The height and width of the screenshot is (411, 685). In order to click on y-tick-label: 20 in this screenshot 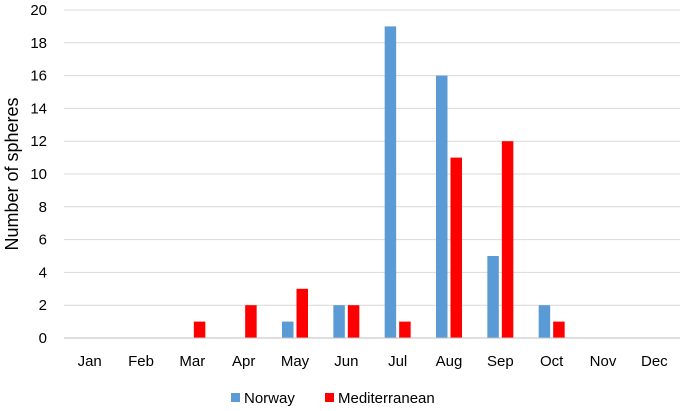, I will do `click(38, 10)`.